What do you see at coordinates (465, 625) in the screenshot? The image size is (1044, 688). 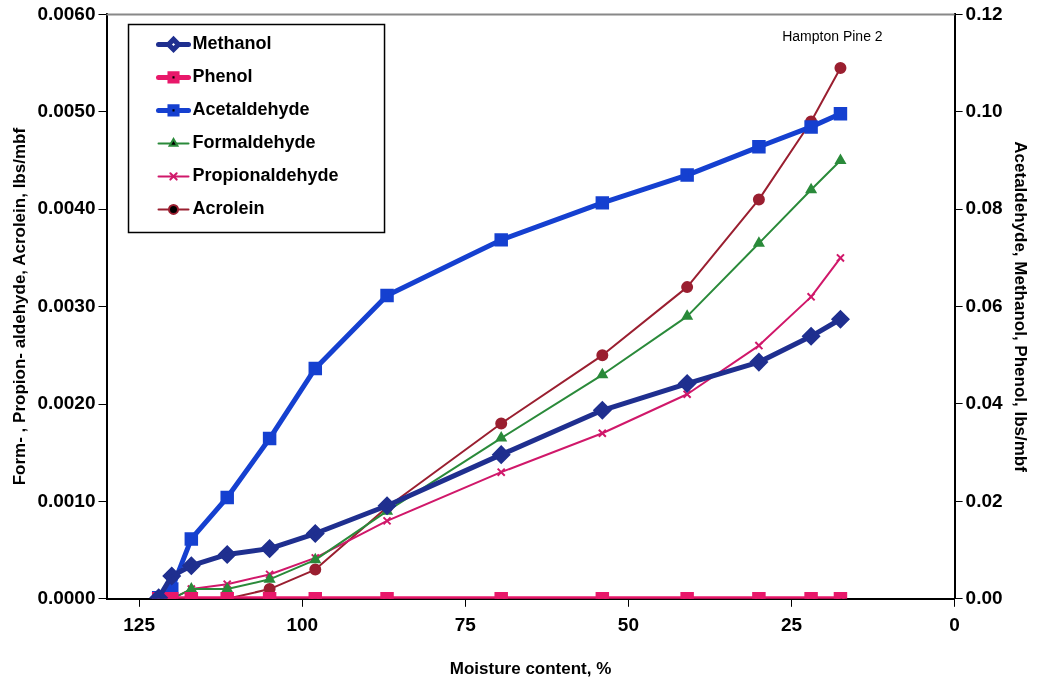 I see `x-tick-label: 75` at bounding box center [465, 625].